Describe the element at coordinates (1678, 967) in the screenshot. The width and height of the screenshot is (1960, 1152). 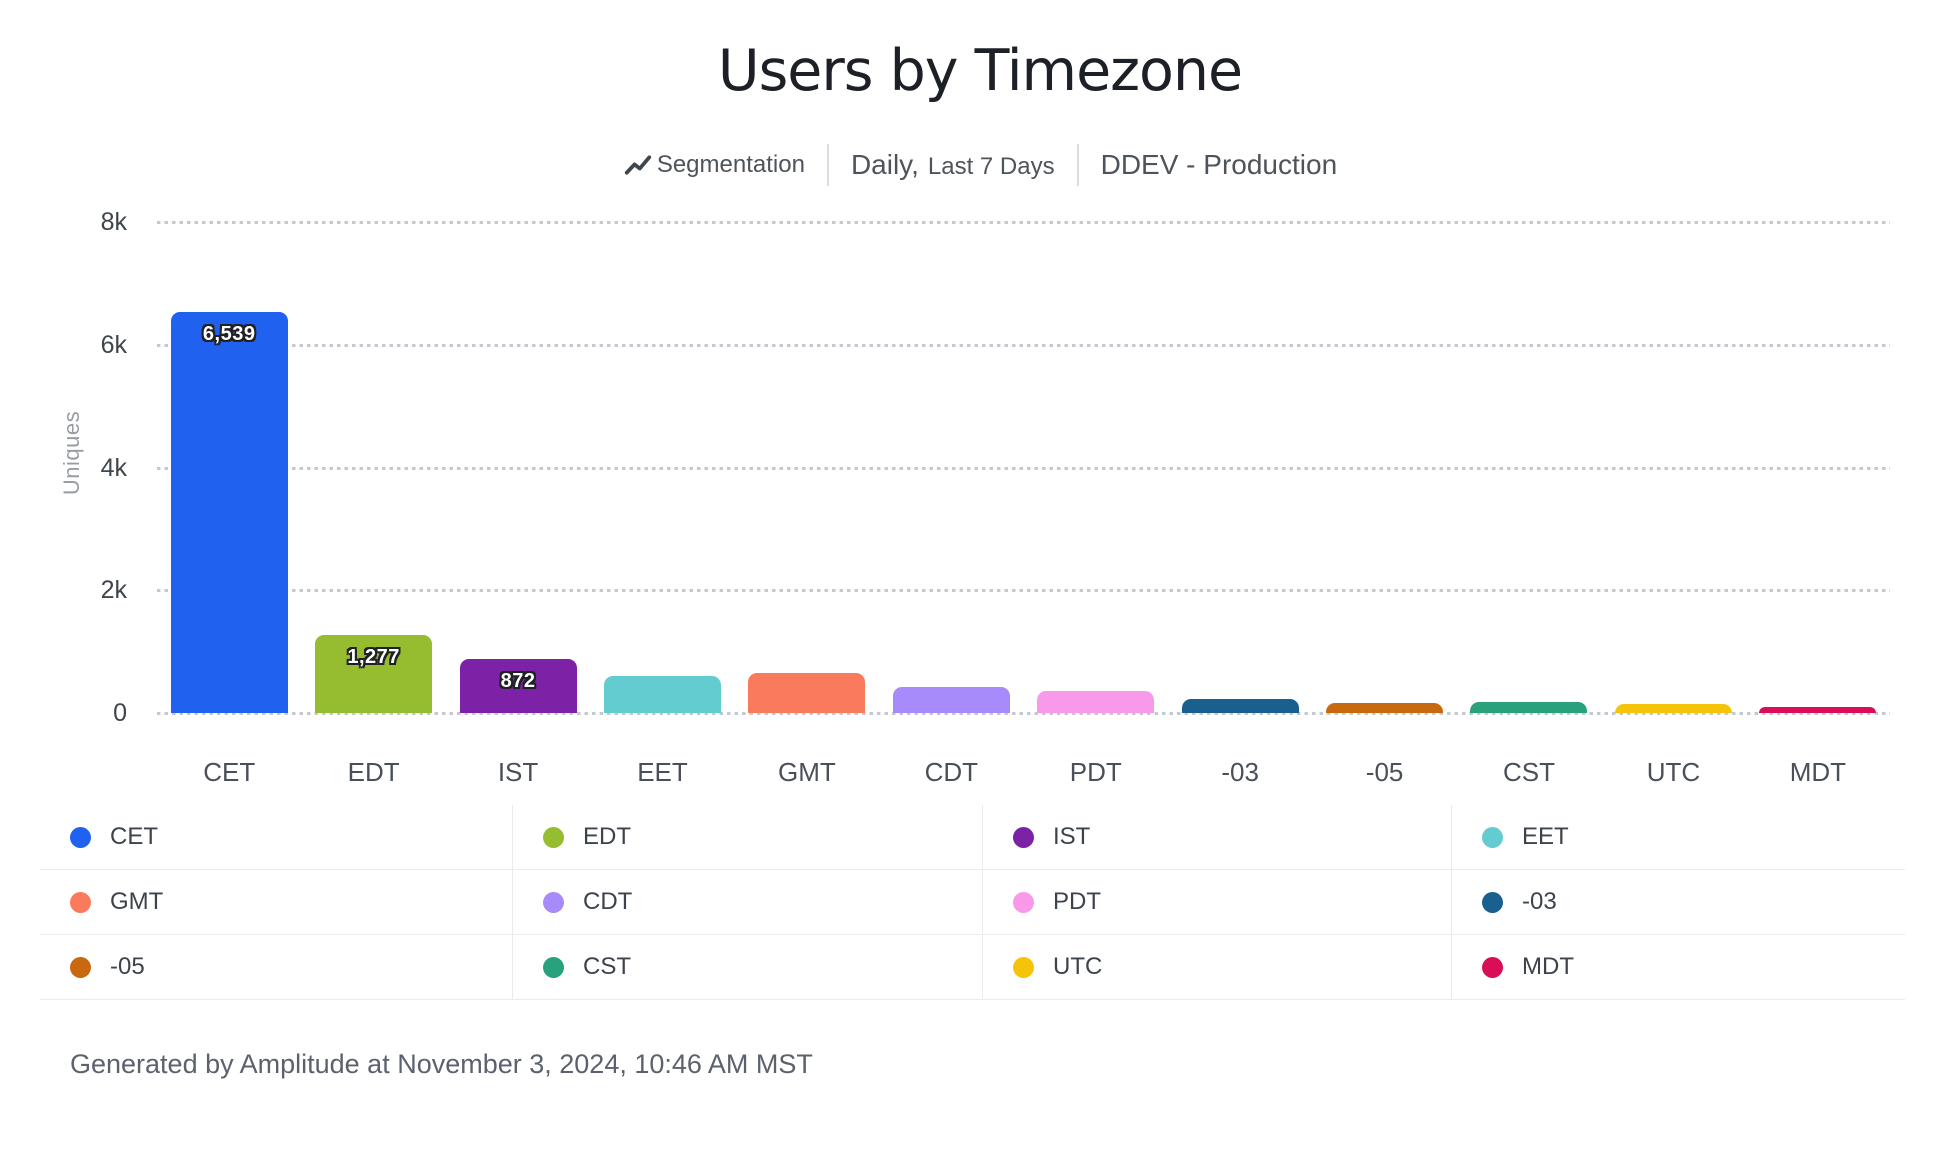
I see `legend-item-MDT: MDT` at that location.